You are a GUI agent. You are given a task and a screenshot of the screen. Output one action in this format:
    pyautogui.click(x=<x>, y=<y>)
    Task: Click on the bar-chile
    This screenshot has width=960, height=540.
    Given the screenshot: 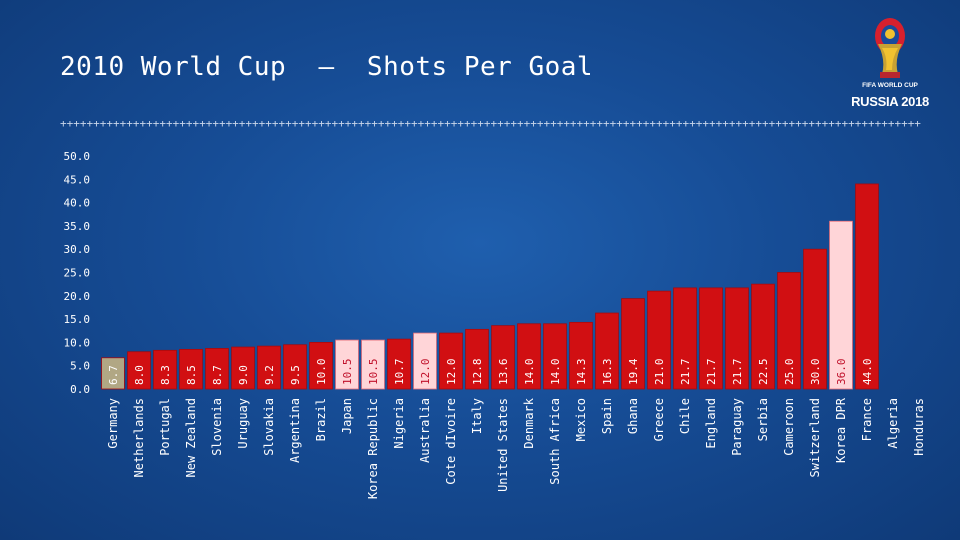 What is the action you would take?
    pyautogui.click(x=685, y=338)
    